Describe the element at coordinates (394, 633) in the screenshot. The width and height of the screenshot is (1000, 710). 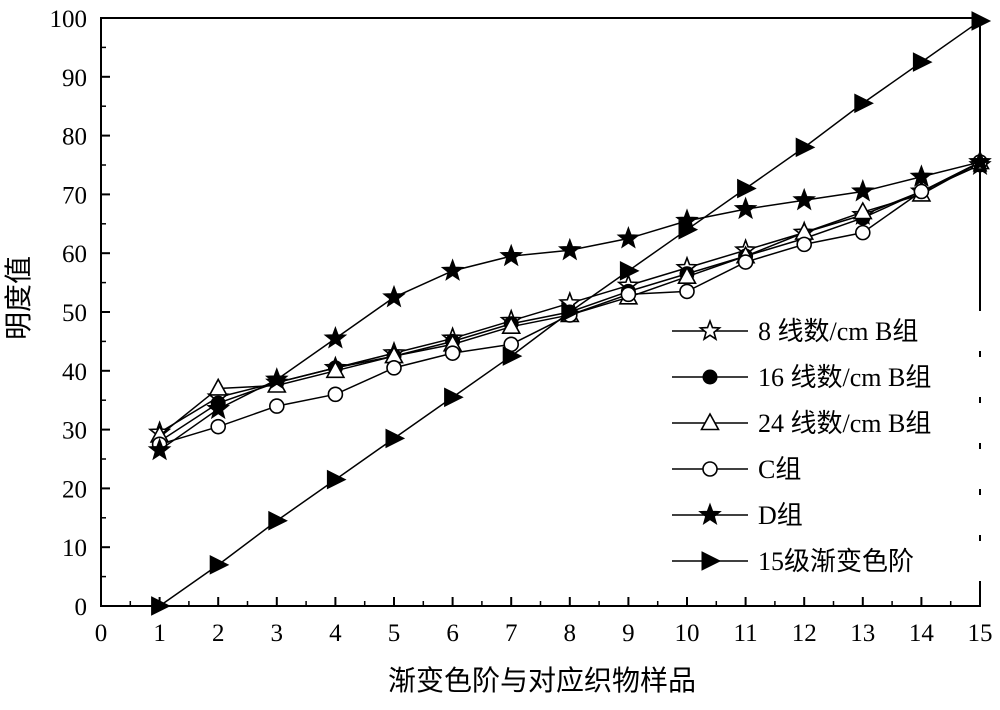
I see `x-tick-label: 5` at that location.